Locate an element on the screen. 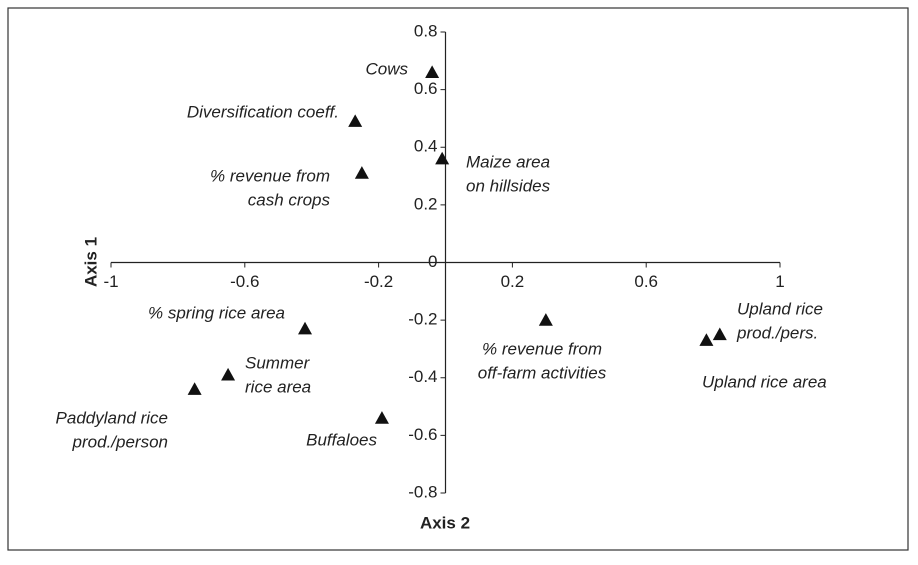 The image size is (918, 565). point-label: Upland rice is located at coordinates (780, 308).